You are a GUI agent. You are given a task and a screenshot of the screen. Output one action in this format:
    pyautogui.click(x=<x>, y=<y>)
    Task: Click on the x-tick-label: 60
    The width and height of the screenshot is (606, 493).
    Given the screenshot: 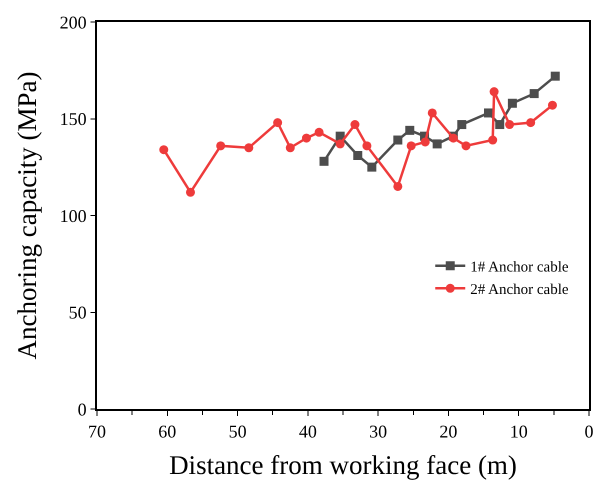 What is the action you would take?
    pyautogui.click(x=167, y=431)
    